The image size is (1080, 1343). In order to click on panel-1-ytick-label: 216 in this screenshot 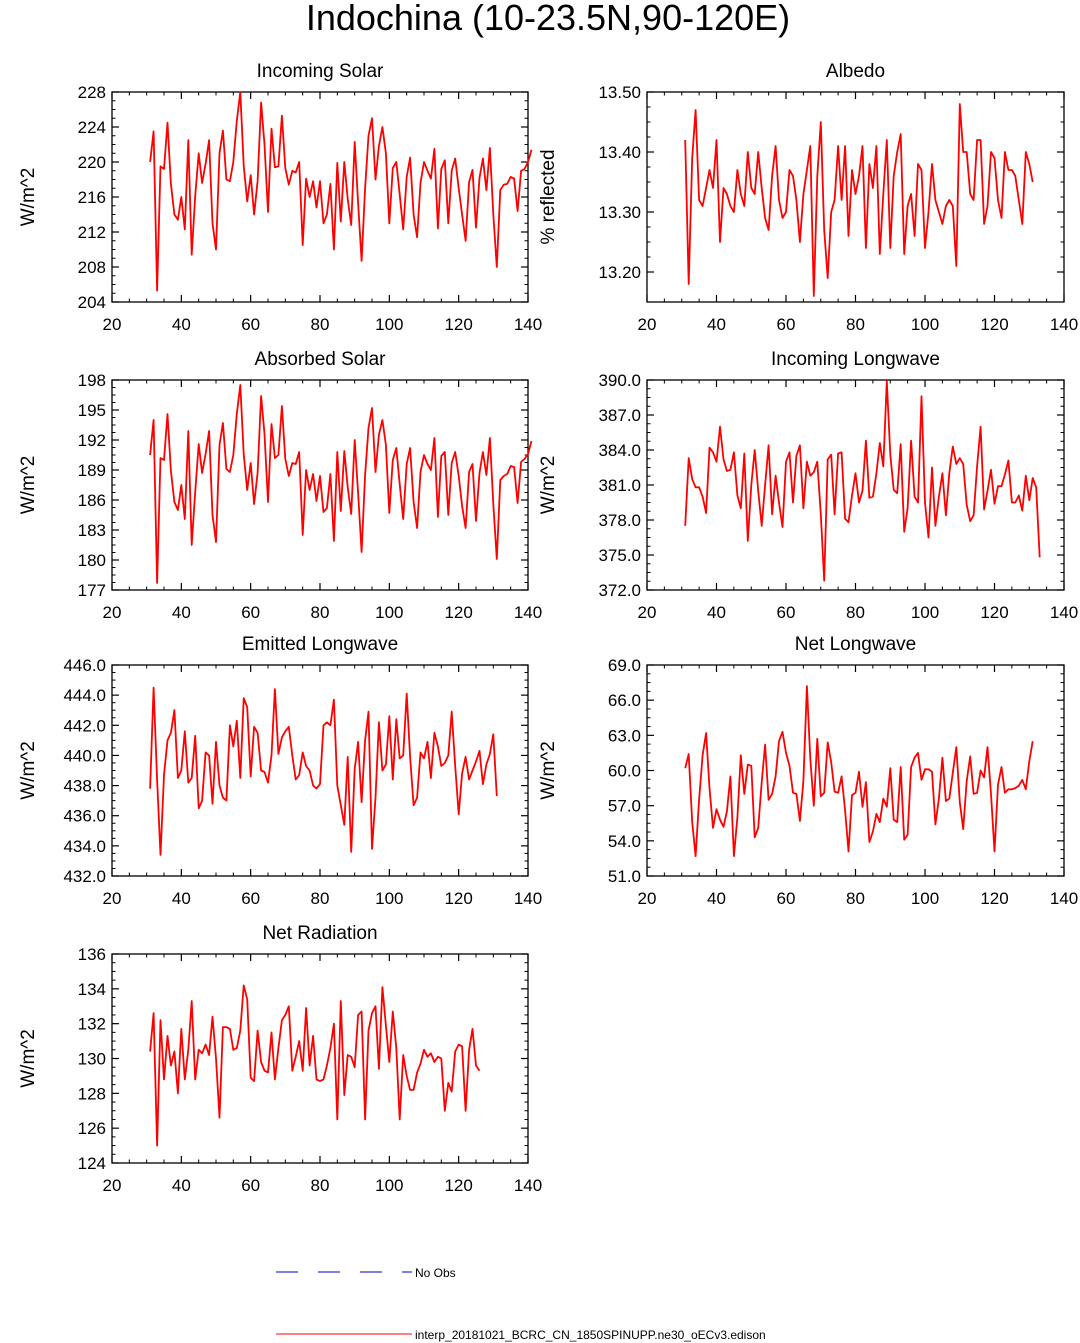, I will do `click(92, 197)`.